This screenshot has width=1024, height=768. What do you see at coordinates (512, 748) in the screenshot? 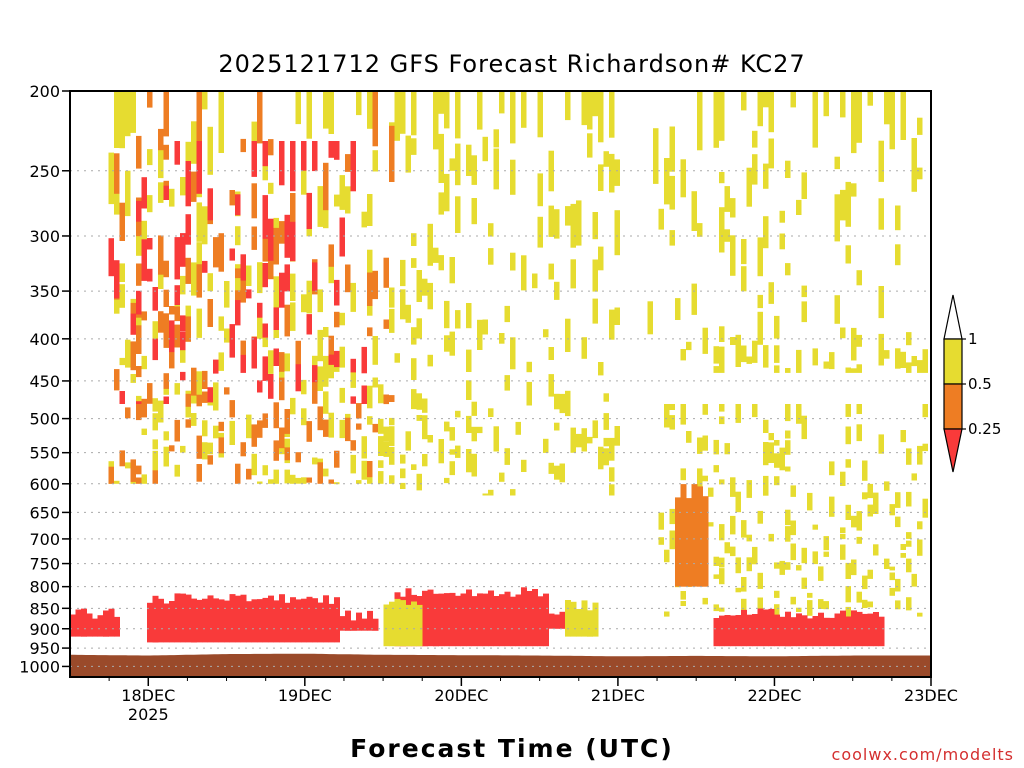
I see `x-axis-label: Forecast Time (UTC)` at bounding box center [512, 748].